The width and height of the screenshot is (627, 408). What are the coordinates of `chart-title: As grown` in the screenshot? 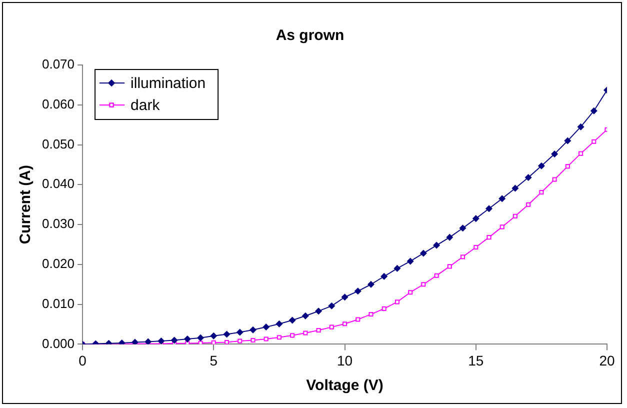 It's located at (310, 35).